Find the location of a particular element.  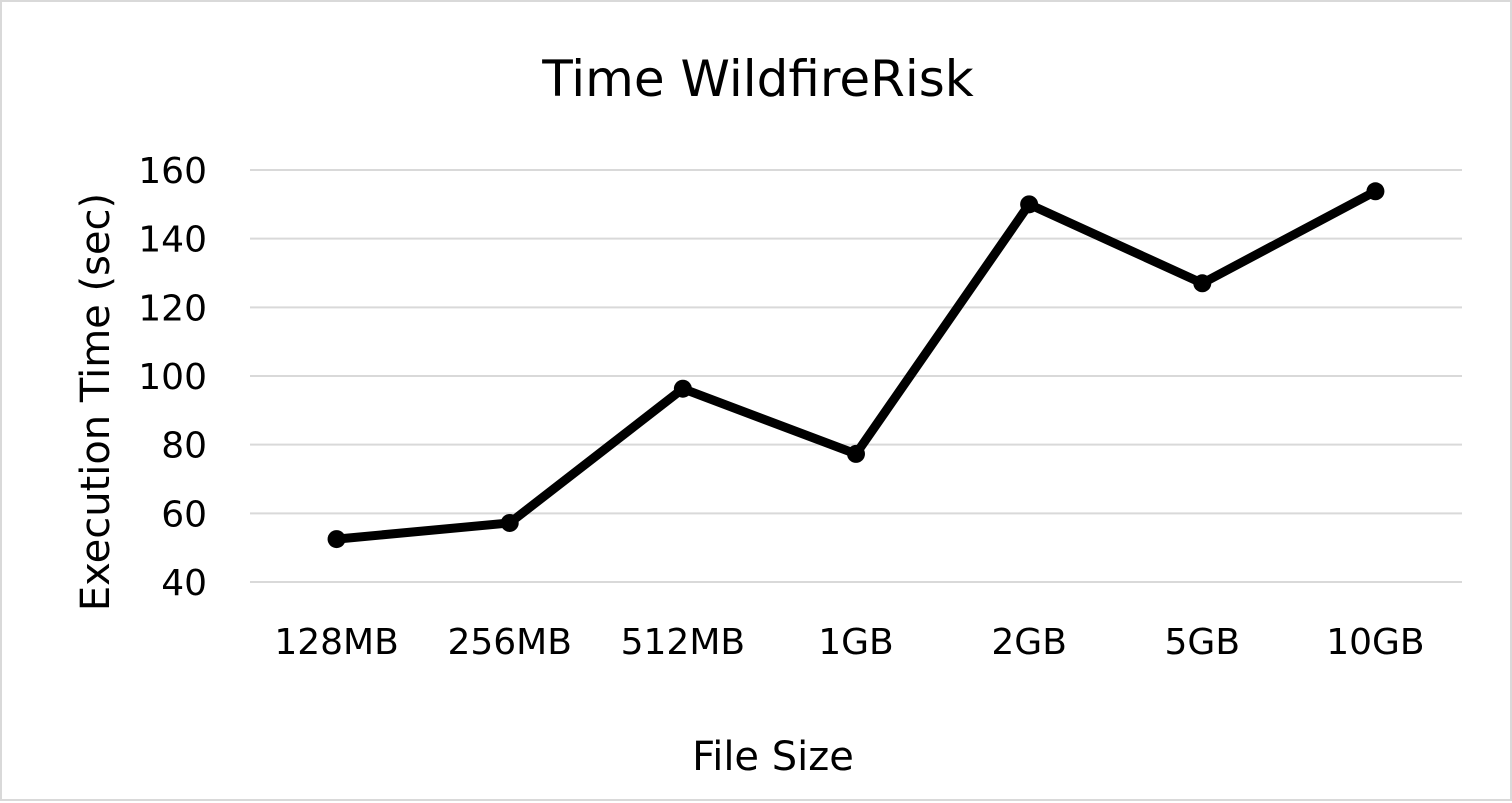

y-tick-label: 60 is located at coordinates (184, 514).